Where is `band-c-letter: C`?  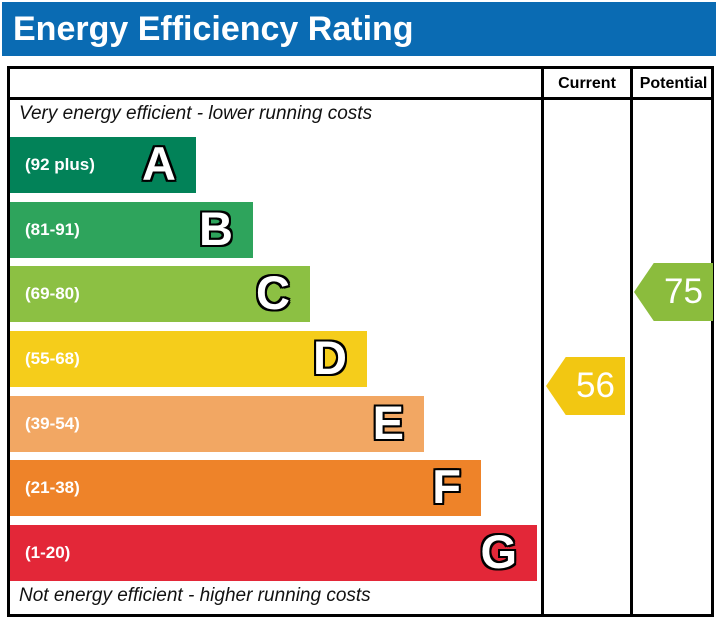 band-c-letter: C is located at coordinates (273, 292).